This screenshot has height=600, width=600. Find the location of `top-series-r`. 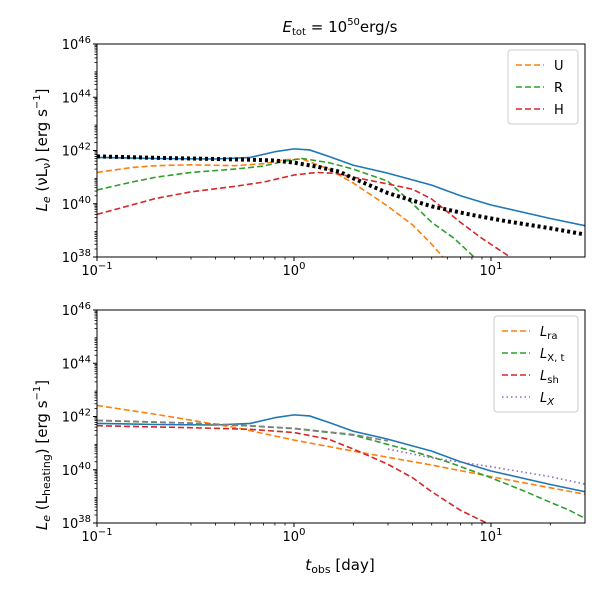

top-series-r is located at coordinates (286, 207).